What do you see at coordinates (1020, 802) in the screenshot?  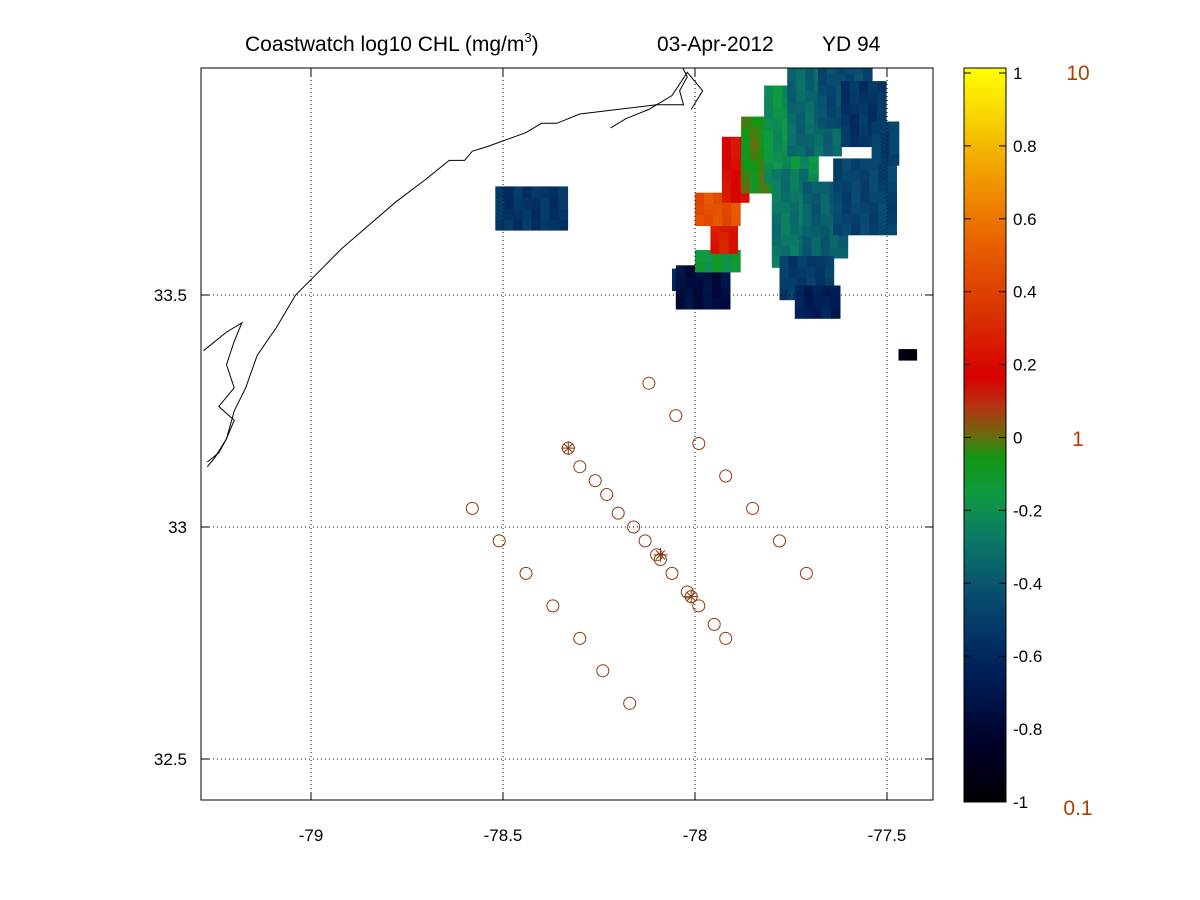 I see `colorbar-tick-label: -1` at bounding box center [1020, 802].